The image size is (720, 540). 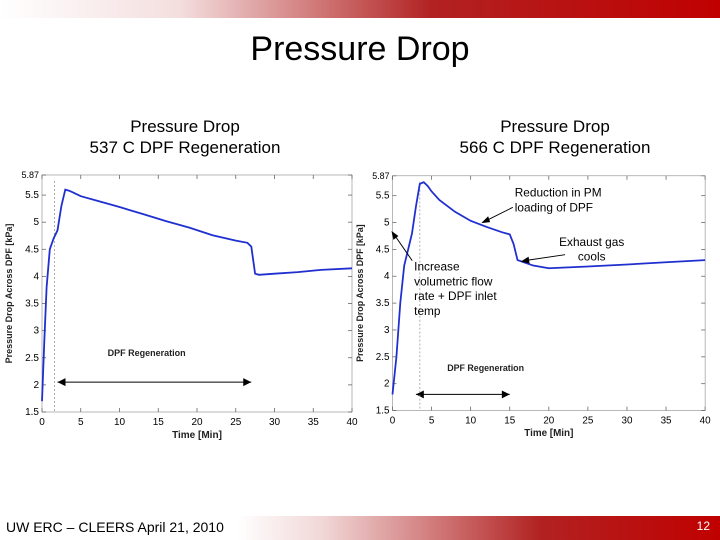 What do you see at coordinates (437, 266) in the screenshot?
I see `annotation-flow-increase-line: Increase` at bounding box center [437, 266].